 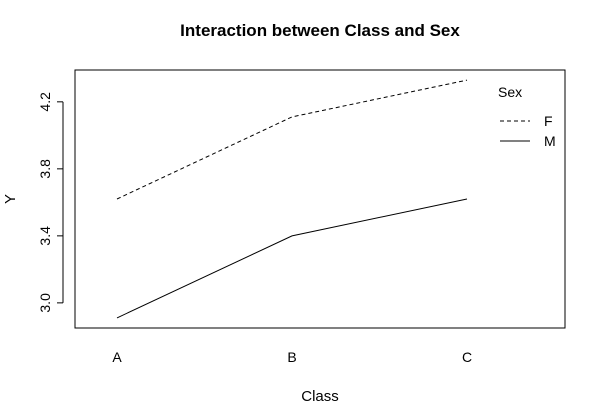 I want to click on y-axis: 3.0 3.4 3.8 4.2, so click(x=50, y=202).